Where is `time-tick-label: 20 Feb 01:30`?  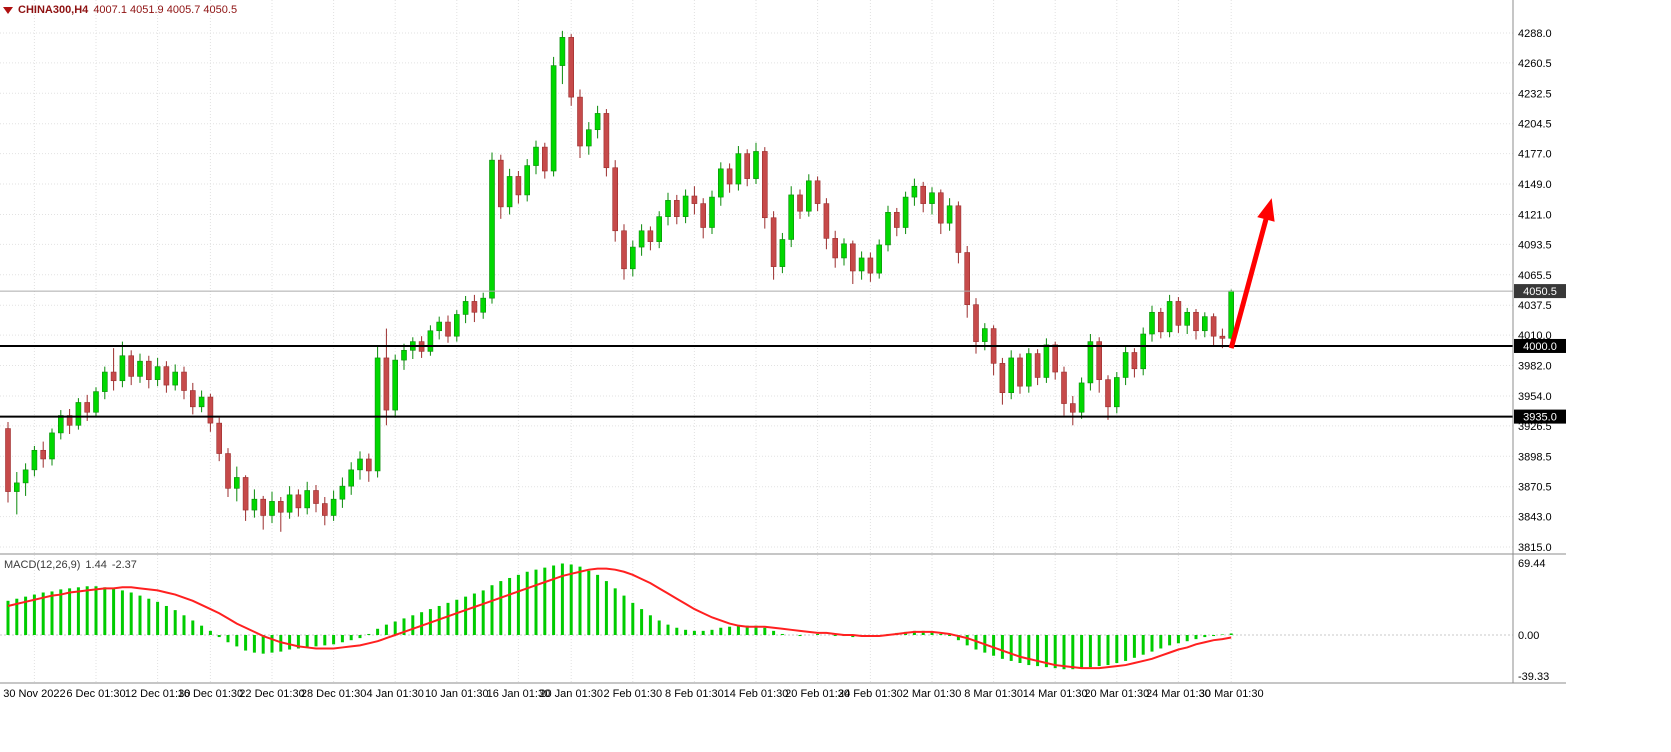 time-tick-label: 20 Feb 01:30 is located at coordinates (817, 694).